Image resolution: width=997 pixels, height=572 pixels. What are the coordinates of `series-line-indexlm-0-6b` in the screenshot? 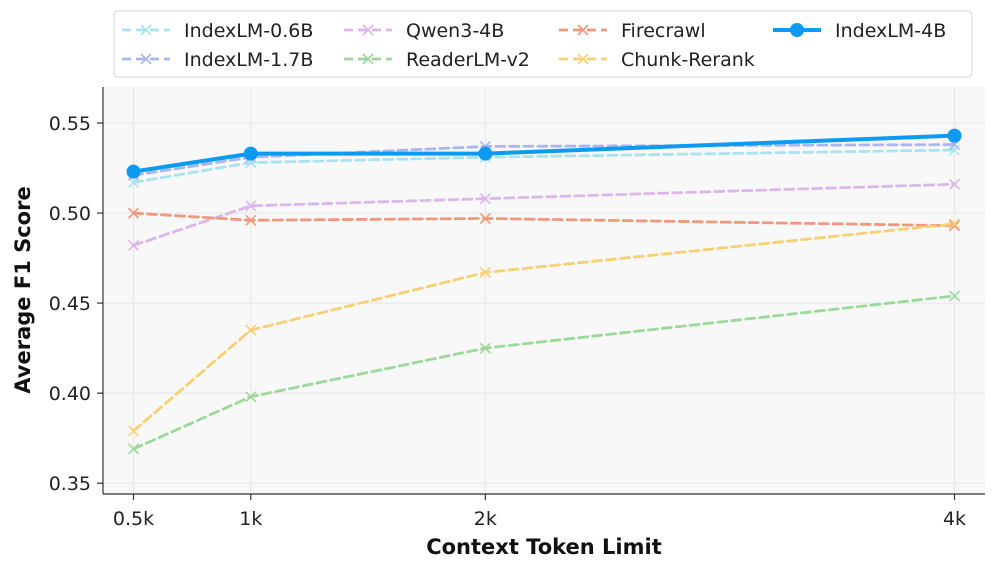 It's located at (544, 166).